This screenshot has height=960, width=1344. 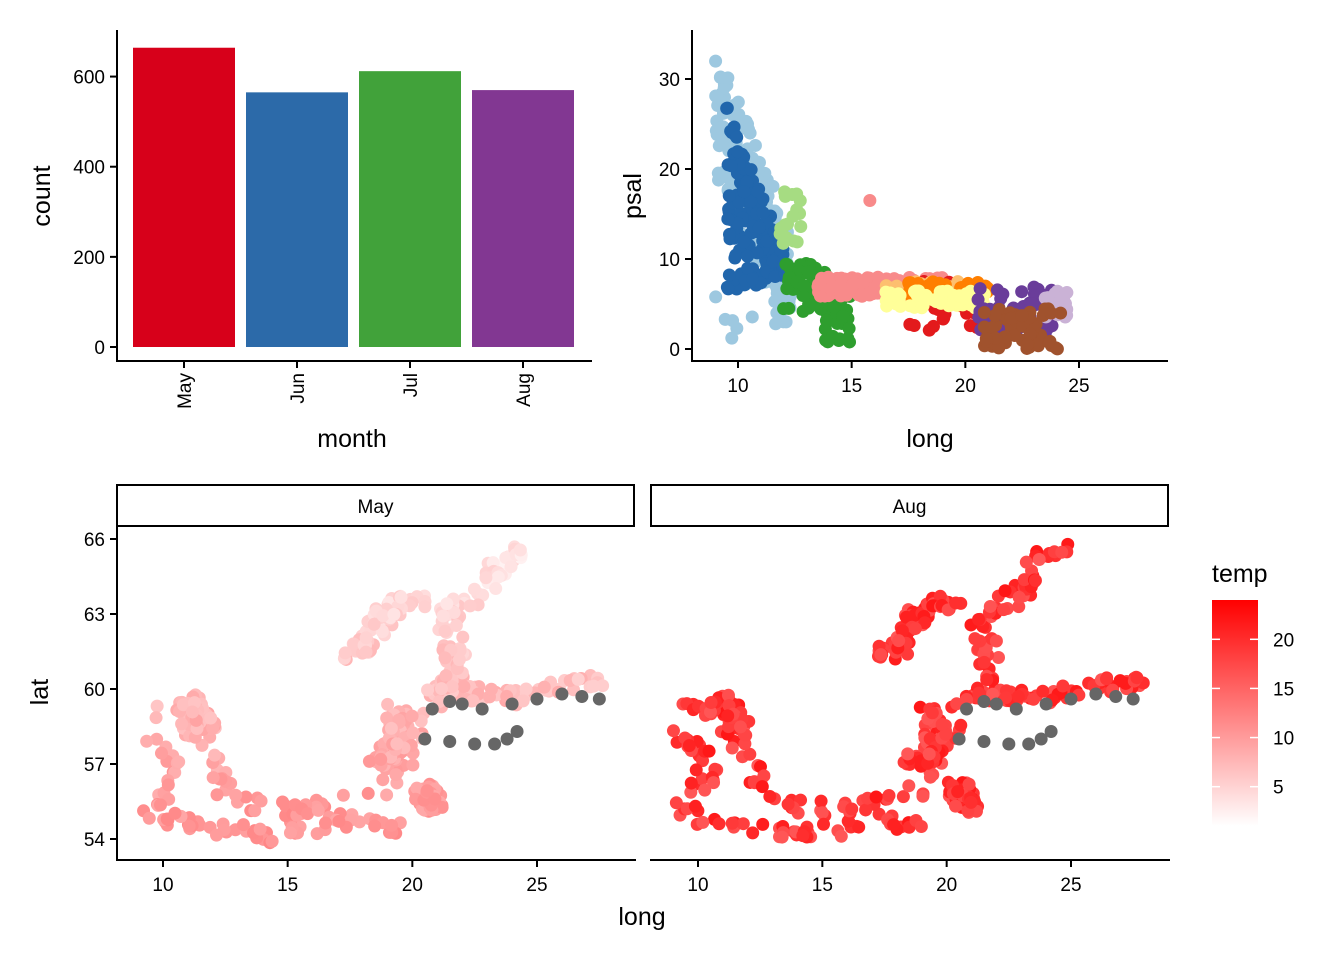 What do you see at coordinates (669, 80) in the screenshot?
I see `y-tick-label: 30` at bounding box center [669, 80].